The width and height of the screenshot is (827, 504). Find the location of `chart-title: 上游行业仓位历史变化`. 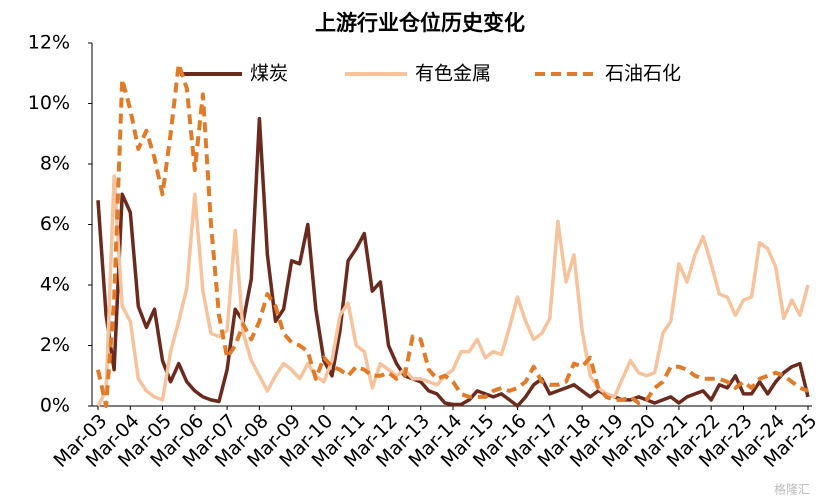

chart-title: 上游行业仓位历史变化 is located at coordinates (420, 23).